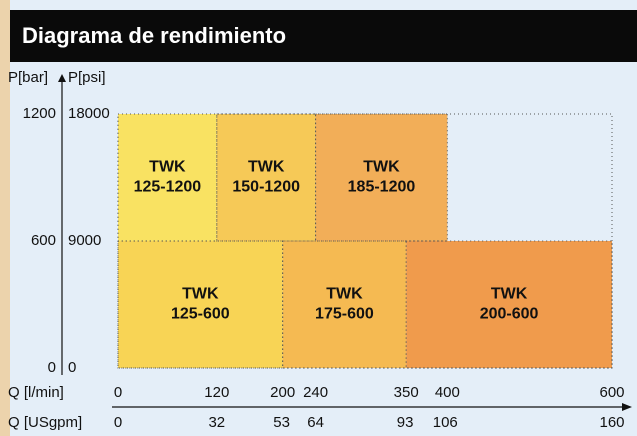 This screenshot has width=637, height=436. I want to click on region-label: 125-1200, so click(168, 187).